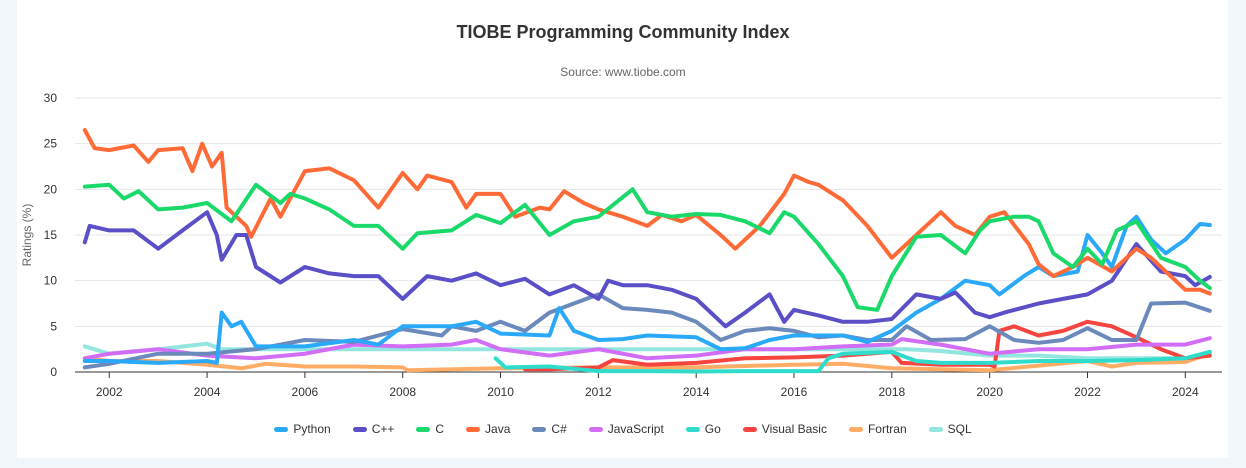  What do you see at coordinates (312, 429) in the screenshot?
I see `legend-label: Python` at bounding box center [312, 429].